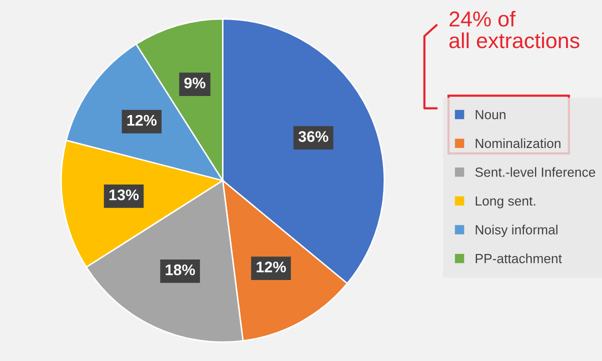 This screenshot has width=602, height=361. Describe the element at coordinates (535, 172) in the screenshot. I see `legend-label: Sent.-level Inference` at that location.